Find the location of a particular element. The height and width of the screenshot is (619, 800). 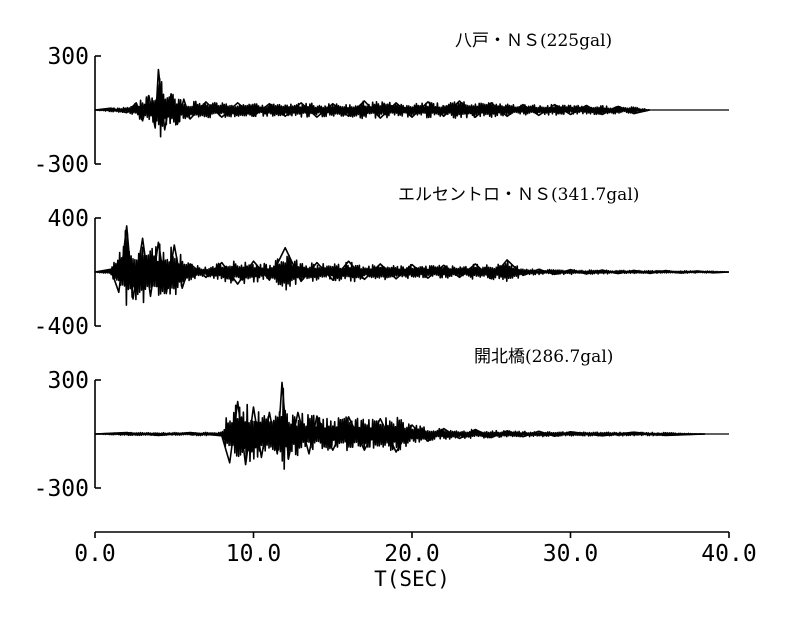

y-tick-label-top: 400 is located at coordinates (68, 219).